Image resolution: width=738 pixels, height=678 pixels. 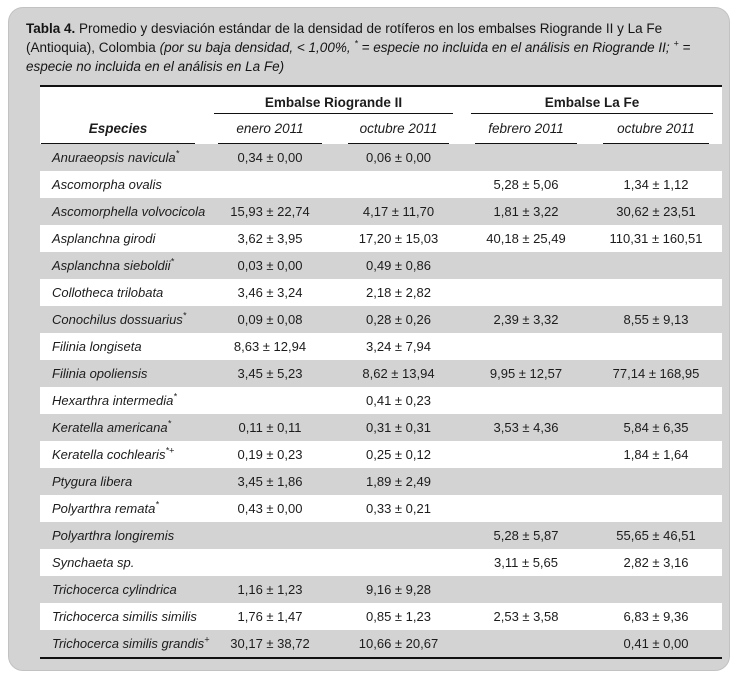 I want to click on density-value: 3,62 ± 3,95, so click(x=270, y=238).